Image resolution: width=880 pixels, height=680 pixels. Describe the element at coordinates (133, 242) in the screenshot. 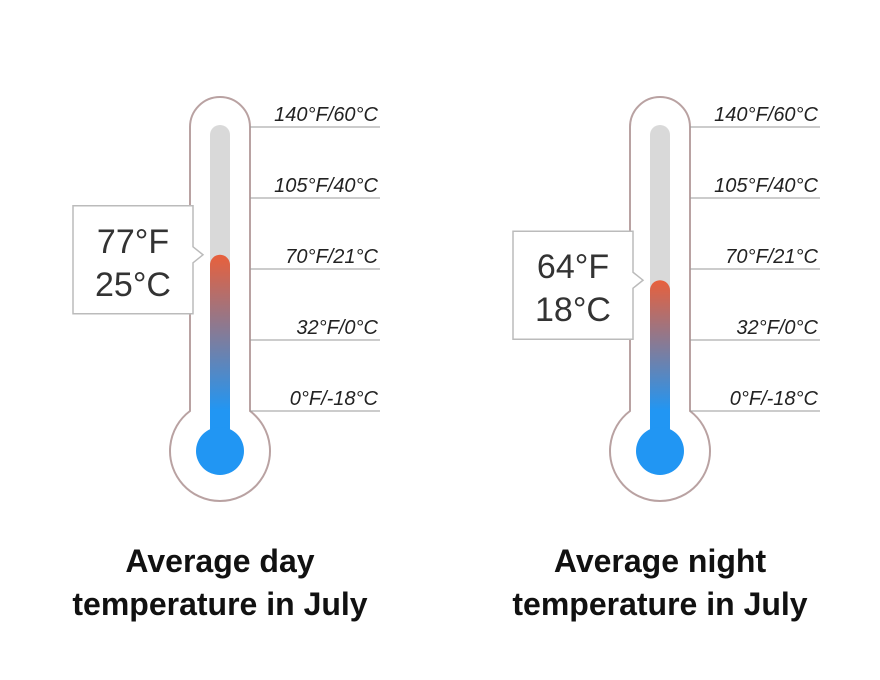

I see `value-label: 77°F` at that location.